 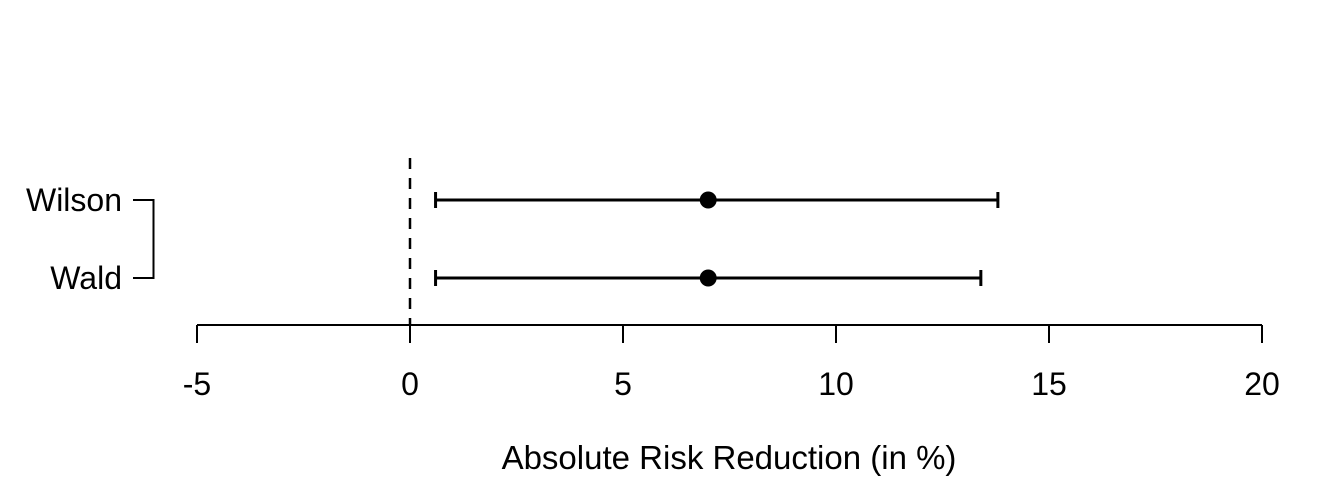 What do you see at coordinates (623, 384) in the screenshot?
I see `x-axis-tick-label: 5` at bounding box center [623, 384].